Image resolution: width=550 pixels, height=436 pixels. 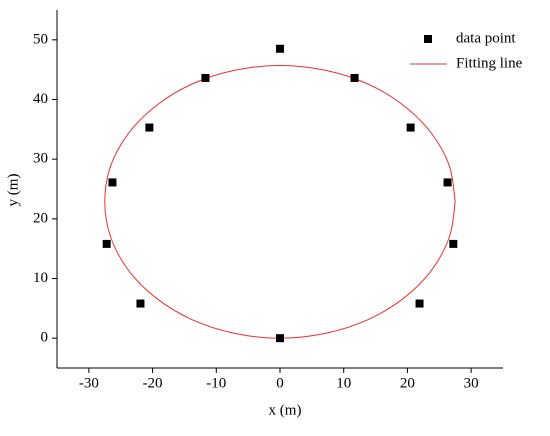 I want to click on x-tick-label: 10, so click(x=343, y=383).